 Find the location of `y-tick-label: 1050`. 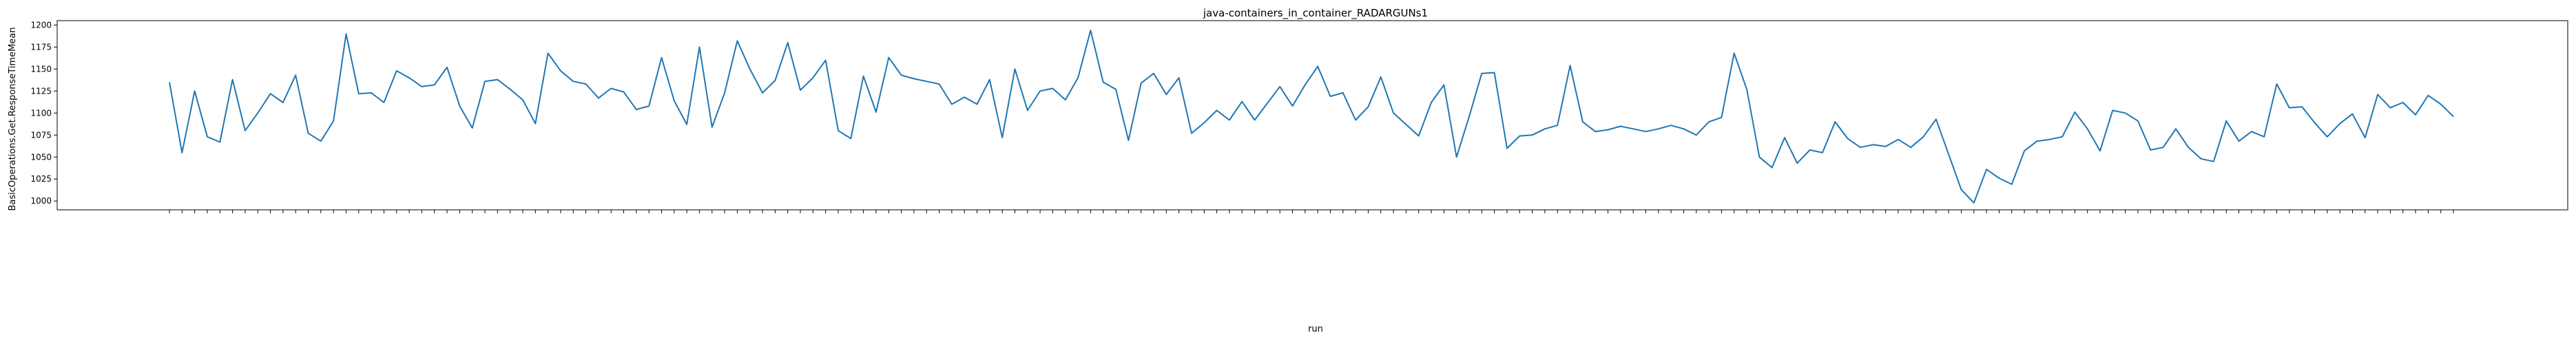

y-tick-label: 1050 is located at coordinates (41, 157).